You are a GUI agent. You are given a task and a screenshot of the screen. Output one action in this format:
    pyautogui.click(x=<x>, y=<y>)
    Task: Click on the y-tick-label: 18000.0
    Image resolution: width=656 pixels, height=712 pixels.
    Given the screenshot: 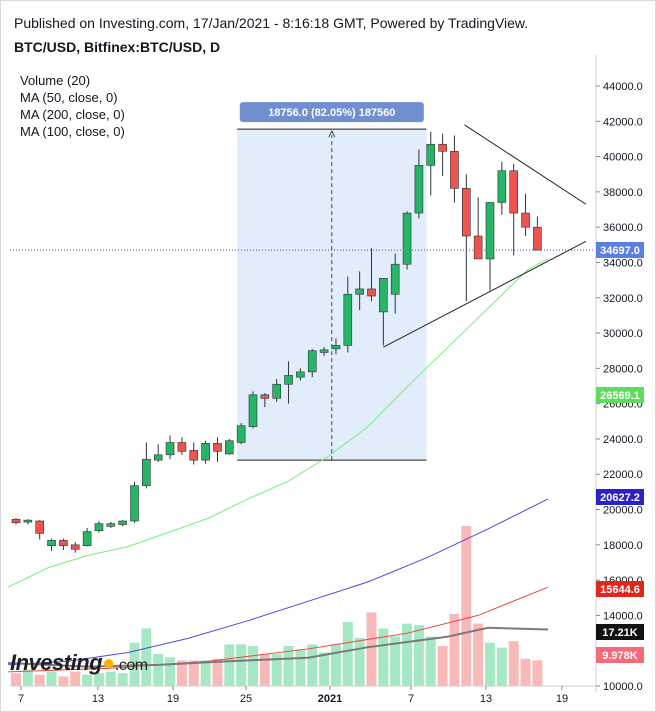 What is the action you would take?
    pyautogui.click(x=623, y=546)
    